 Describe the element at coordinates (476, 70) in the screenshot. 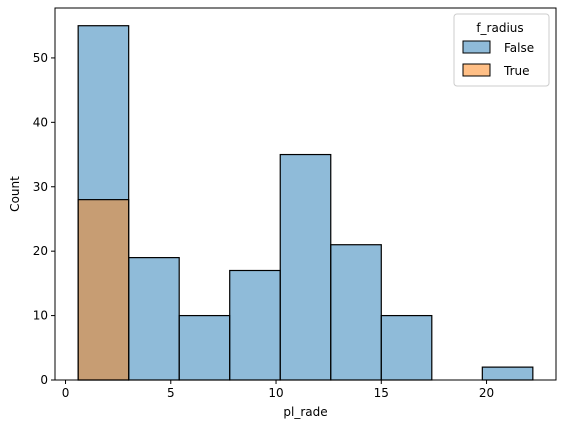

I see `legend-swatch-true` at that location.